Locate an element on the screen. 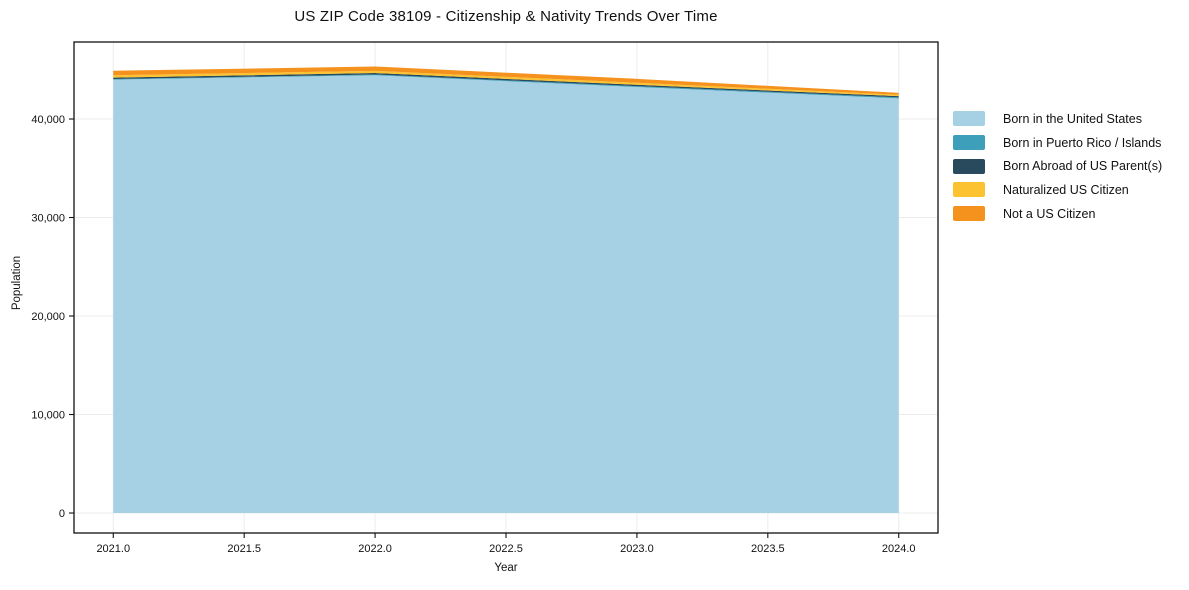  legend-label: Not a US Citizen is located at coordinates (1049, 213).